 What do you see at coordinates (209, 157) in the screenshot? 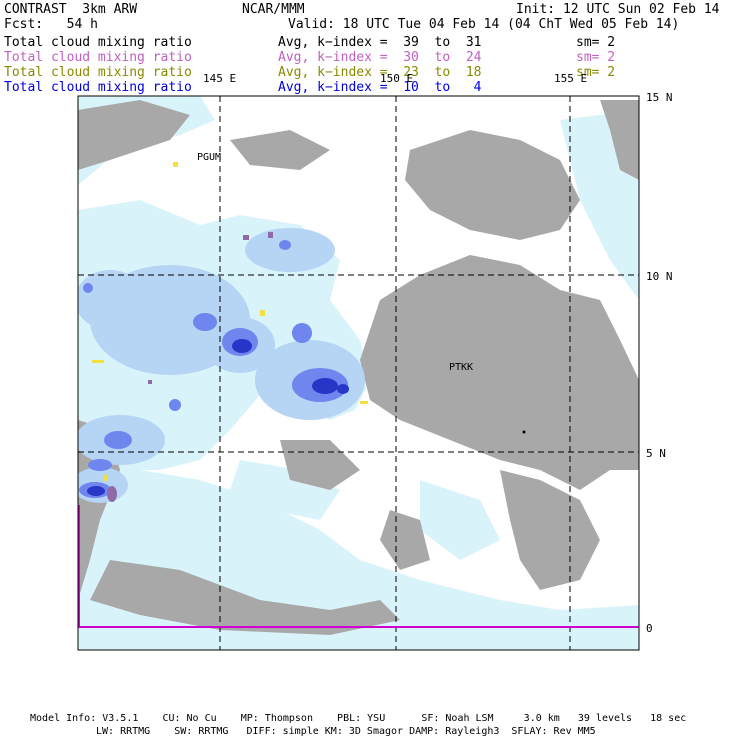
I see `station-label-pgum: PGUM` at bounding box center [209, 157].